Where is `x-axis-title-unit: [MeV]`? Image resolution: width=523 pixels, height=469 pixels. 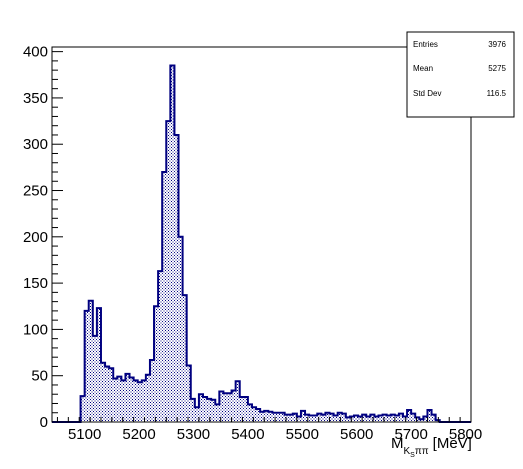 x-axis-title-unit: [MeV] is located at coordinates (452, 443).